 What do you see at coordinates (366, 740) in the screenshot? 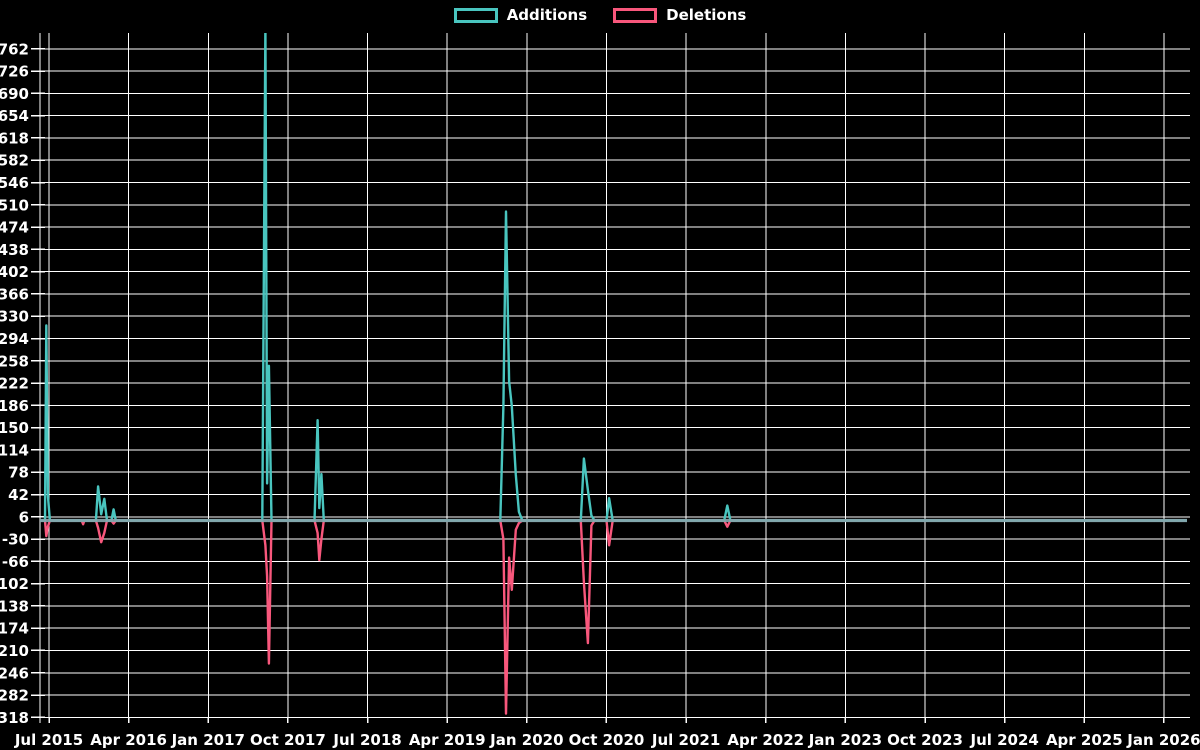
I see `x-tick-label: Jul 2018` at bounding box center [366, 740].